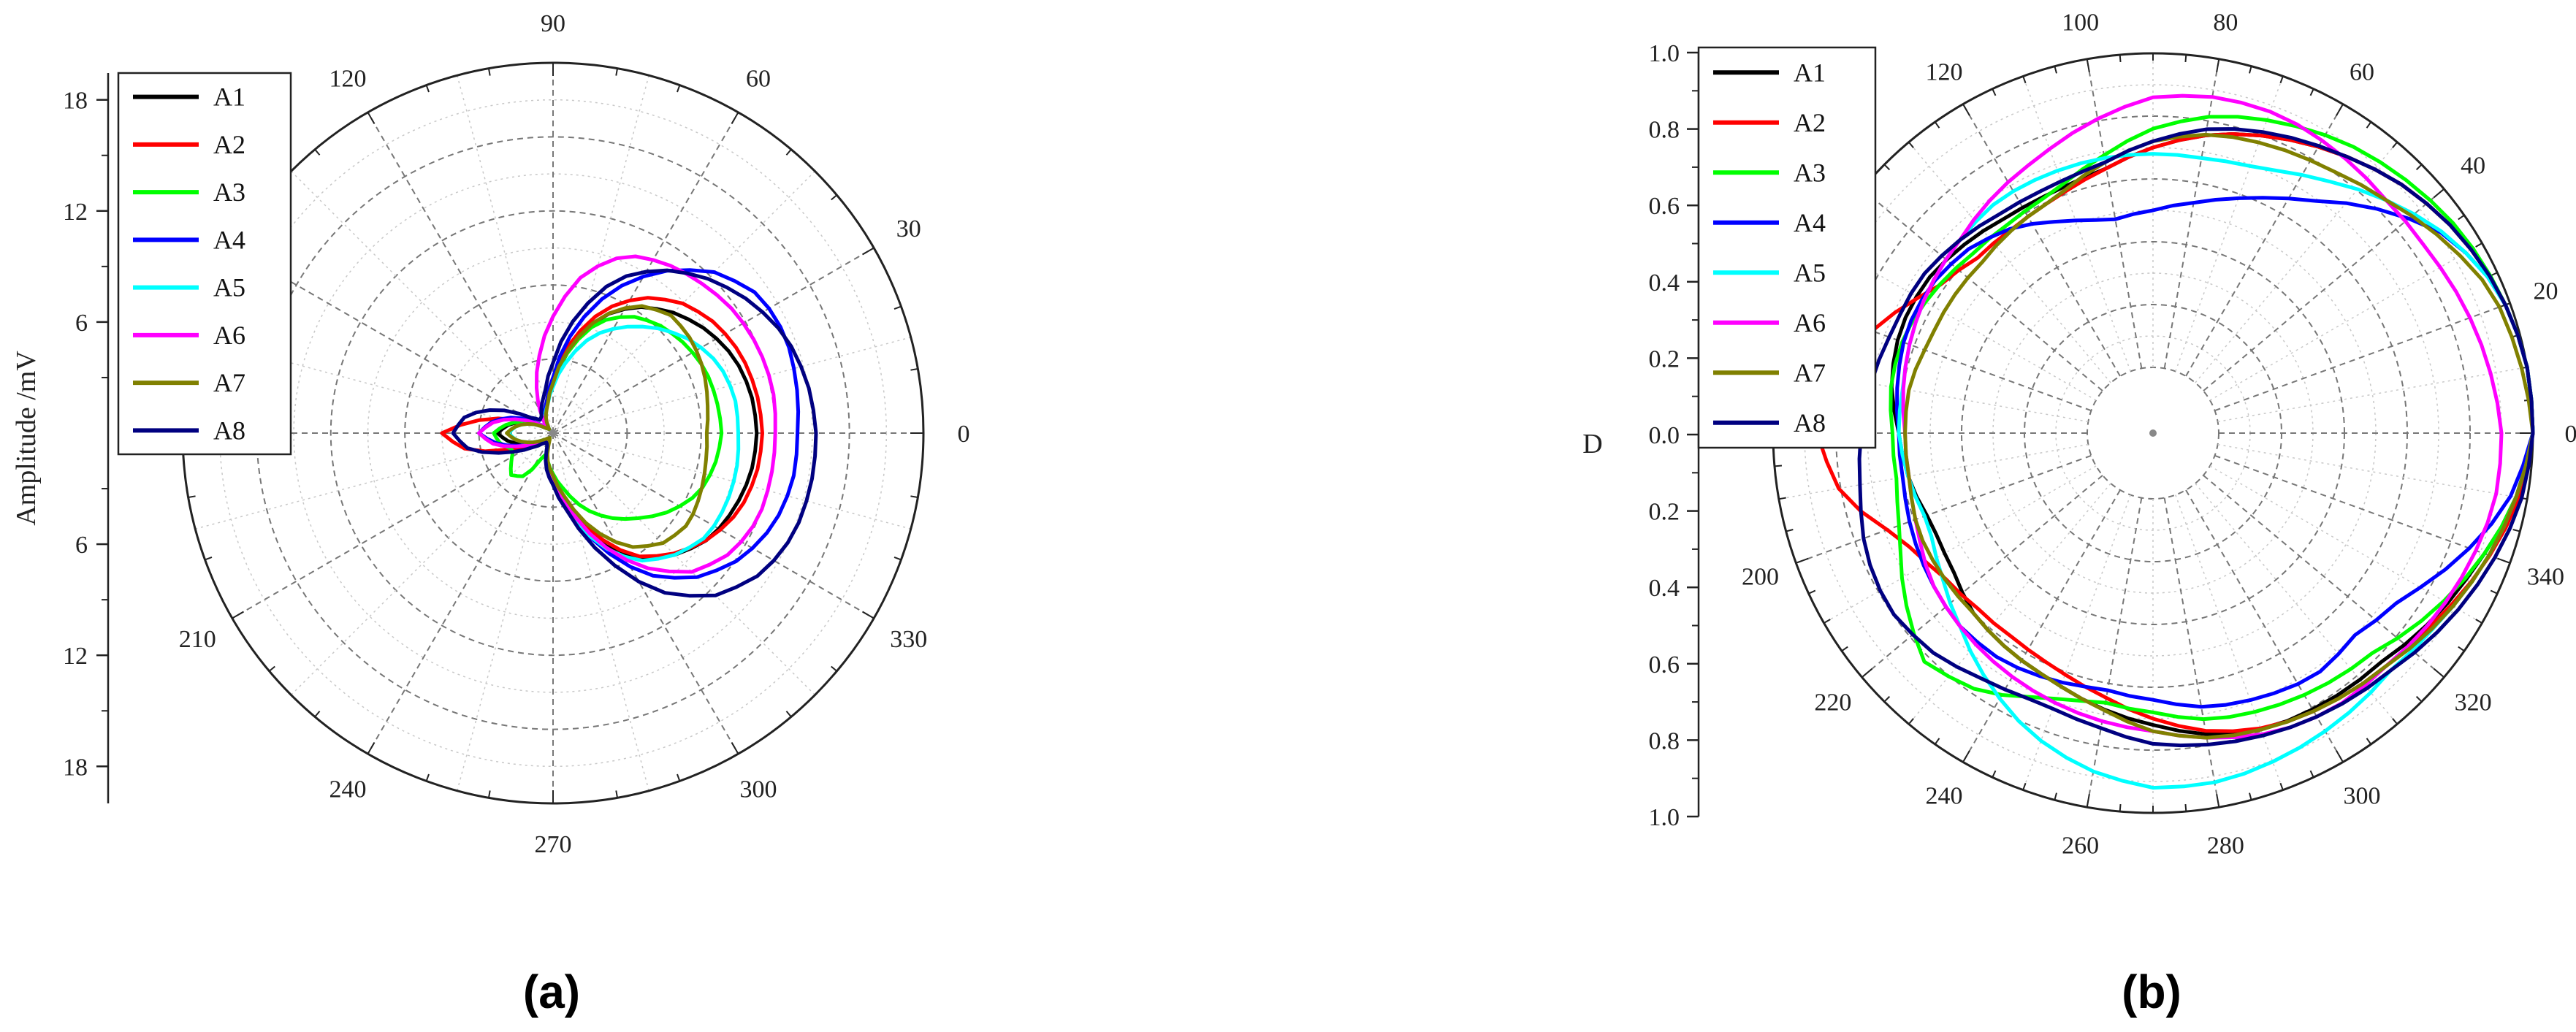 This screenshot has height=1032, width=2576. I want to click on legend-label-a3: A3, so click(229, 192).